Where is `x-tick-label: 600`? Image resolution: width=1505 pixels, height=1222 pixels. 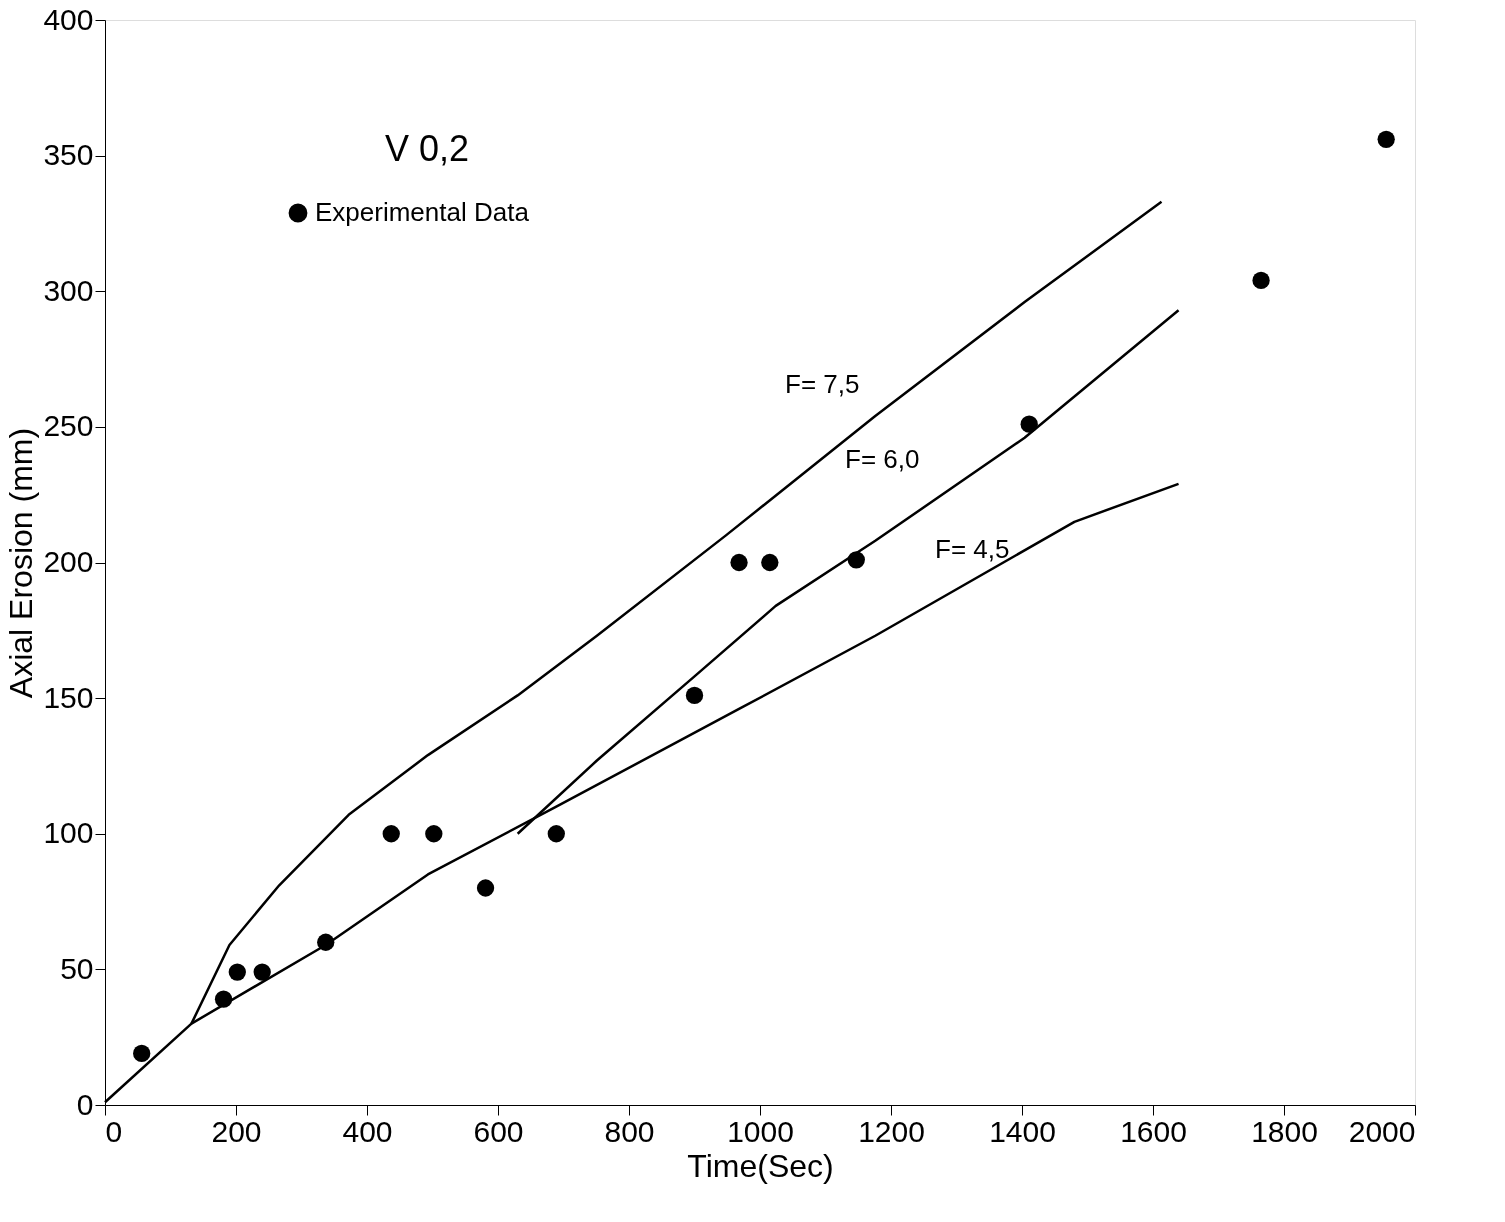
x-tick-label: 600 is located at coordinates (498, 1131).